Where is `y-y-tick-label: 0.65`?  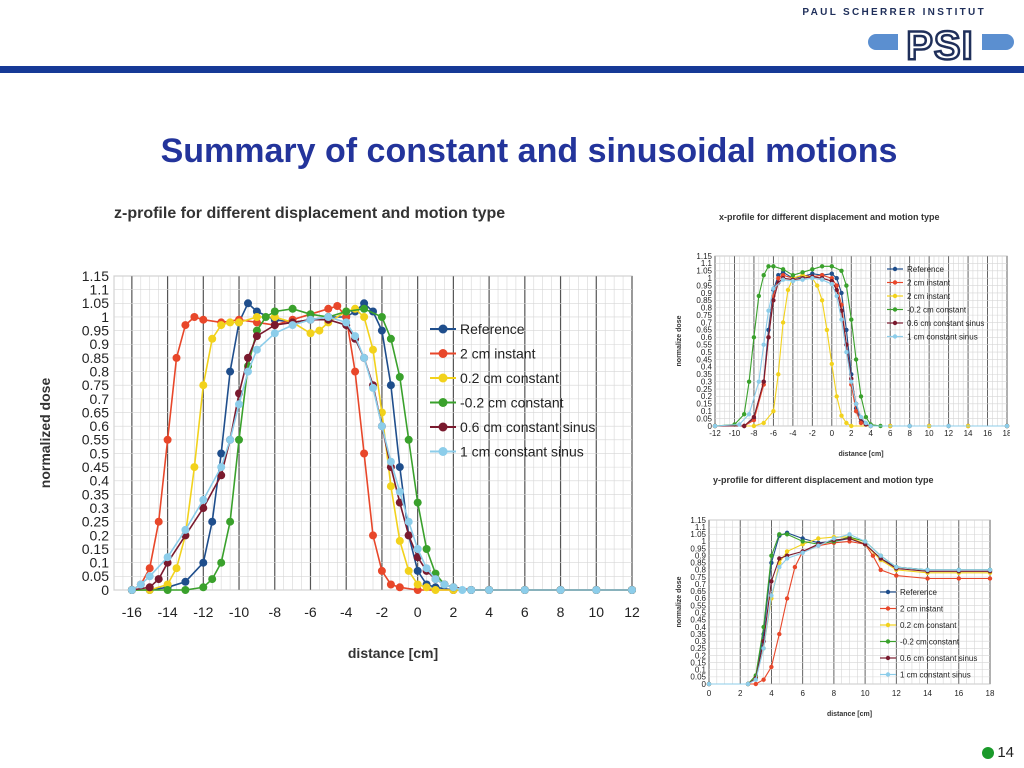 y-y-tick-label: 0.65 is located at coordinates (698, 591).